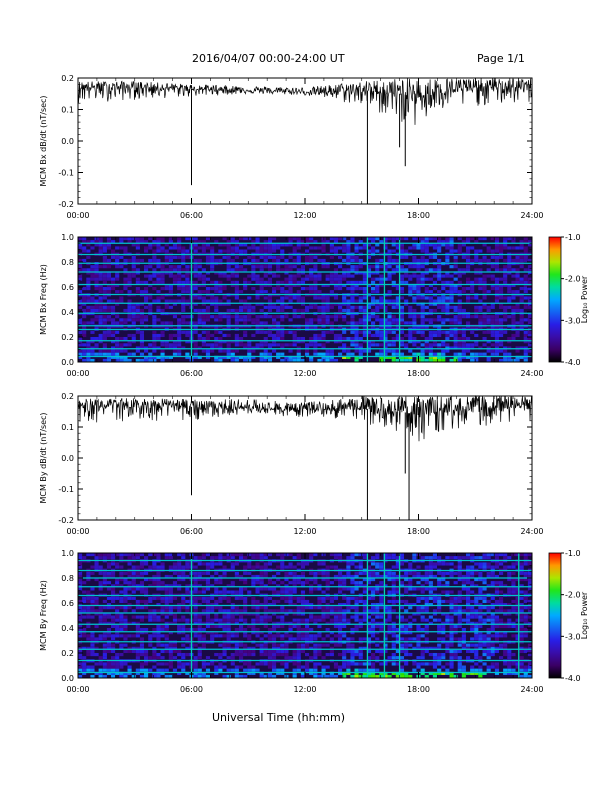  What do you see at coordinates (531, 531) in the screenshot?
I see `x-tick-label: 24:00` at bounding box center [531, 531].